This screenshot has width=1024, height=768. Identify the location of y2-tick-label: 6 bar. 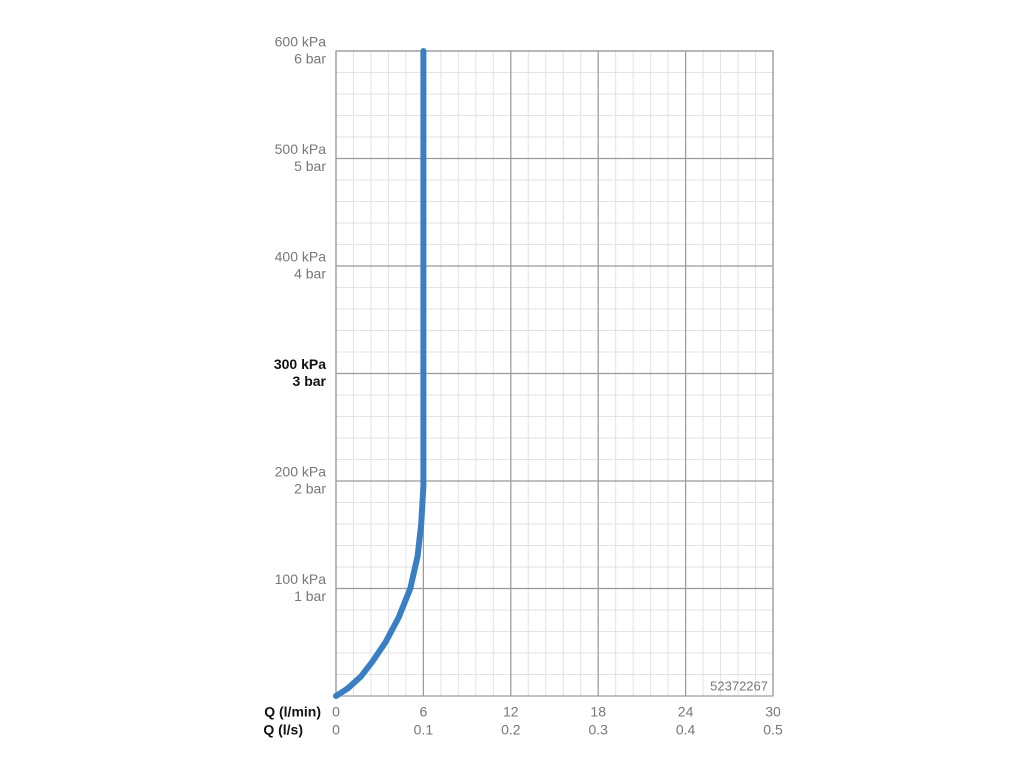
(310, 59).